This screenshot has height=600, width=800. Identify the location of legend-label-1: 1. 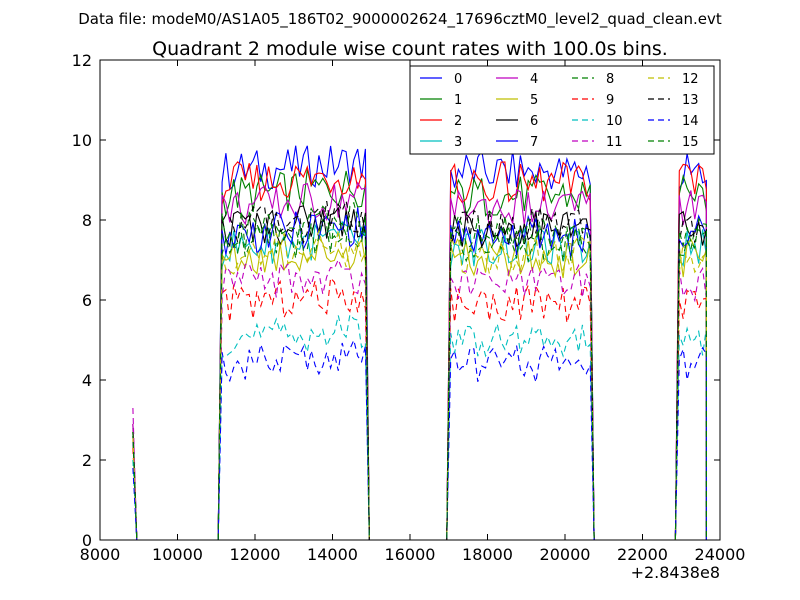
(458, 100).